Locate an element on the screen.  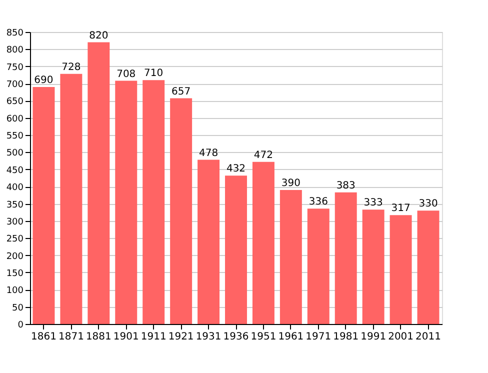
y-tick-label: 400 is located at coordinates (15, 188).